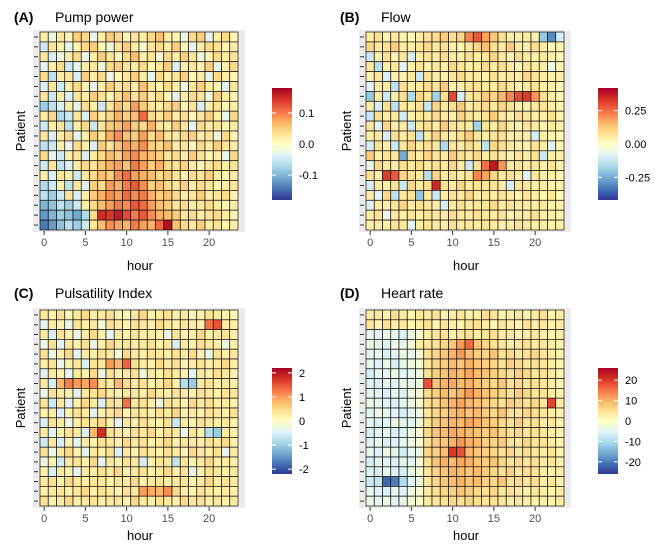 The height and width of the screenshot is (545, 660). Describe the element at coordinates (628, 422) in the screenshot. I see `colorbar-label: 0` at that location.